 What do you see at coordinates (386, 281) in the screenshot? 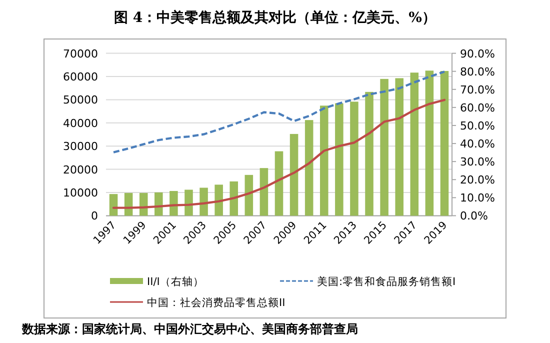
I see `legend-label: 美国:零售和食品服务销售额I` at bounding box center [386, 281].